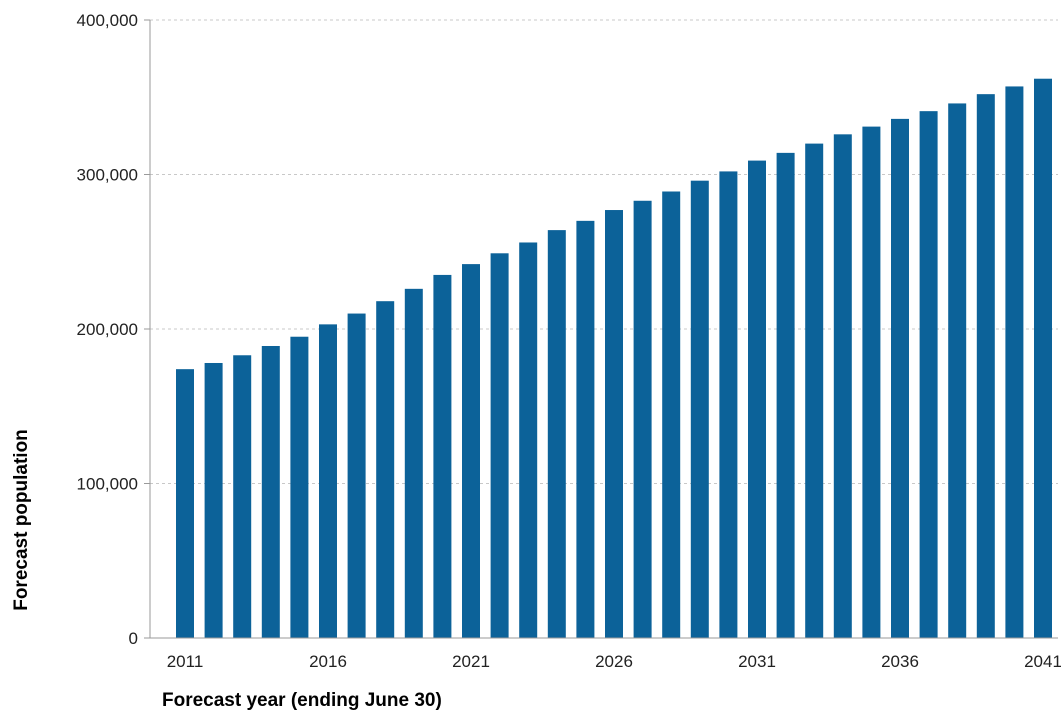 This screenshot has width=1061, height=717. What do you see at coordinates (302, 700) in the screenshot?
I see `x-axis-title: Forecast year (ending June 30)` at bounding box center [302, 700].